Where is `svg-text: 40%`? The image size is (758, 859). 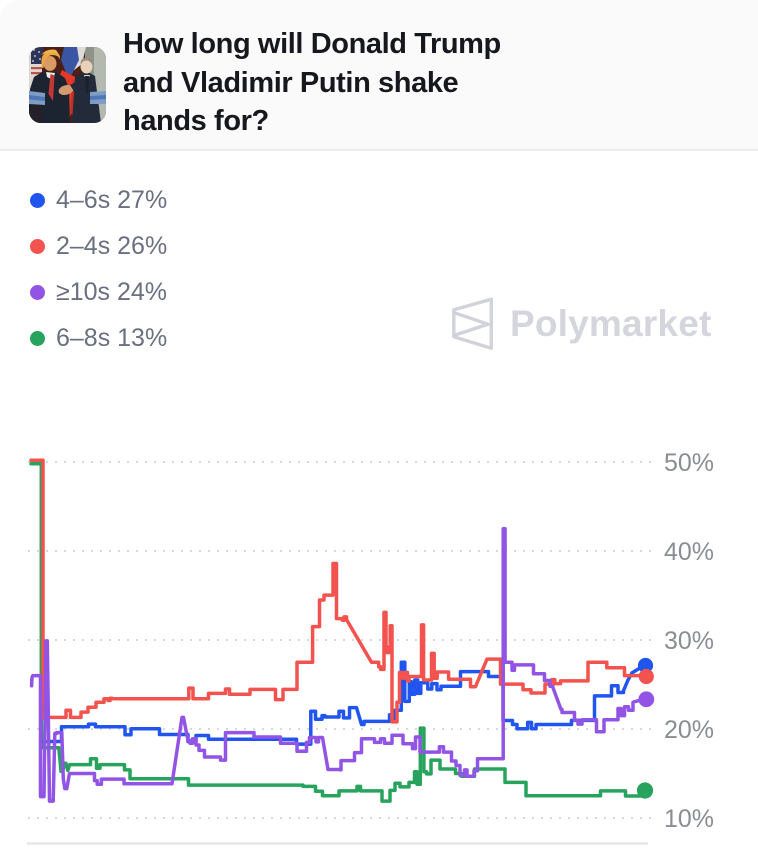 svg-text: 40% is located at coordinates (689, 552).